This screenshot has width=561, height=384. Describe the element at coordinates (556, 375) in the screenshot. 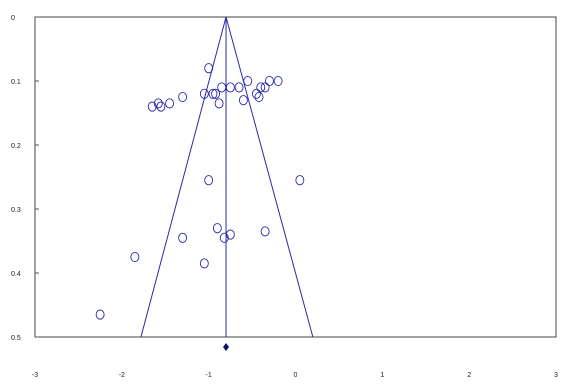

I see `x-tick-label: 3` at that location.